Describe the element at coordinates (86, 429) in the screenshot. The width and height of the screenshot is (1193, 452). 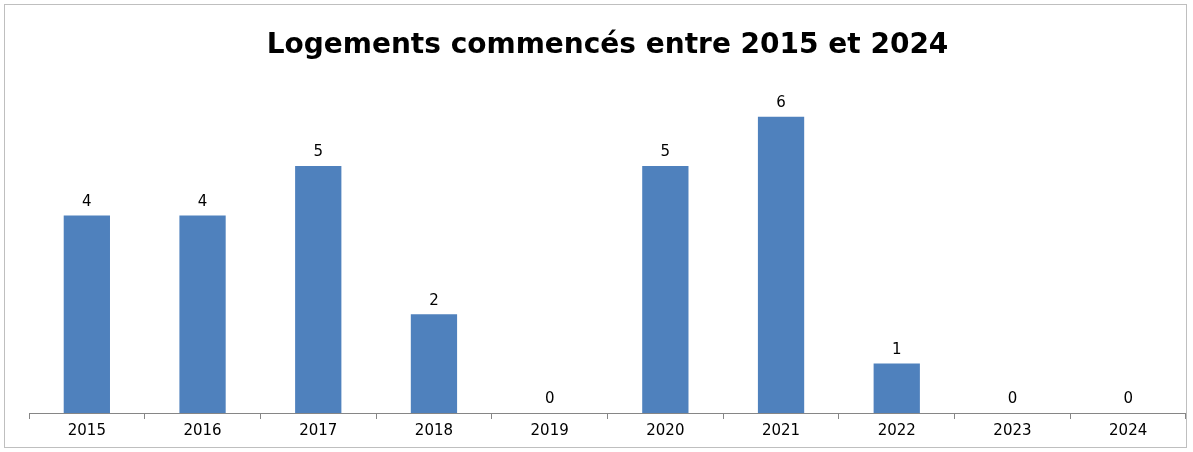
I see `x-tick-label: 2015` at that location.